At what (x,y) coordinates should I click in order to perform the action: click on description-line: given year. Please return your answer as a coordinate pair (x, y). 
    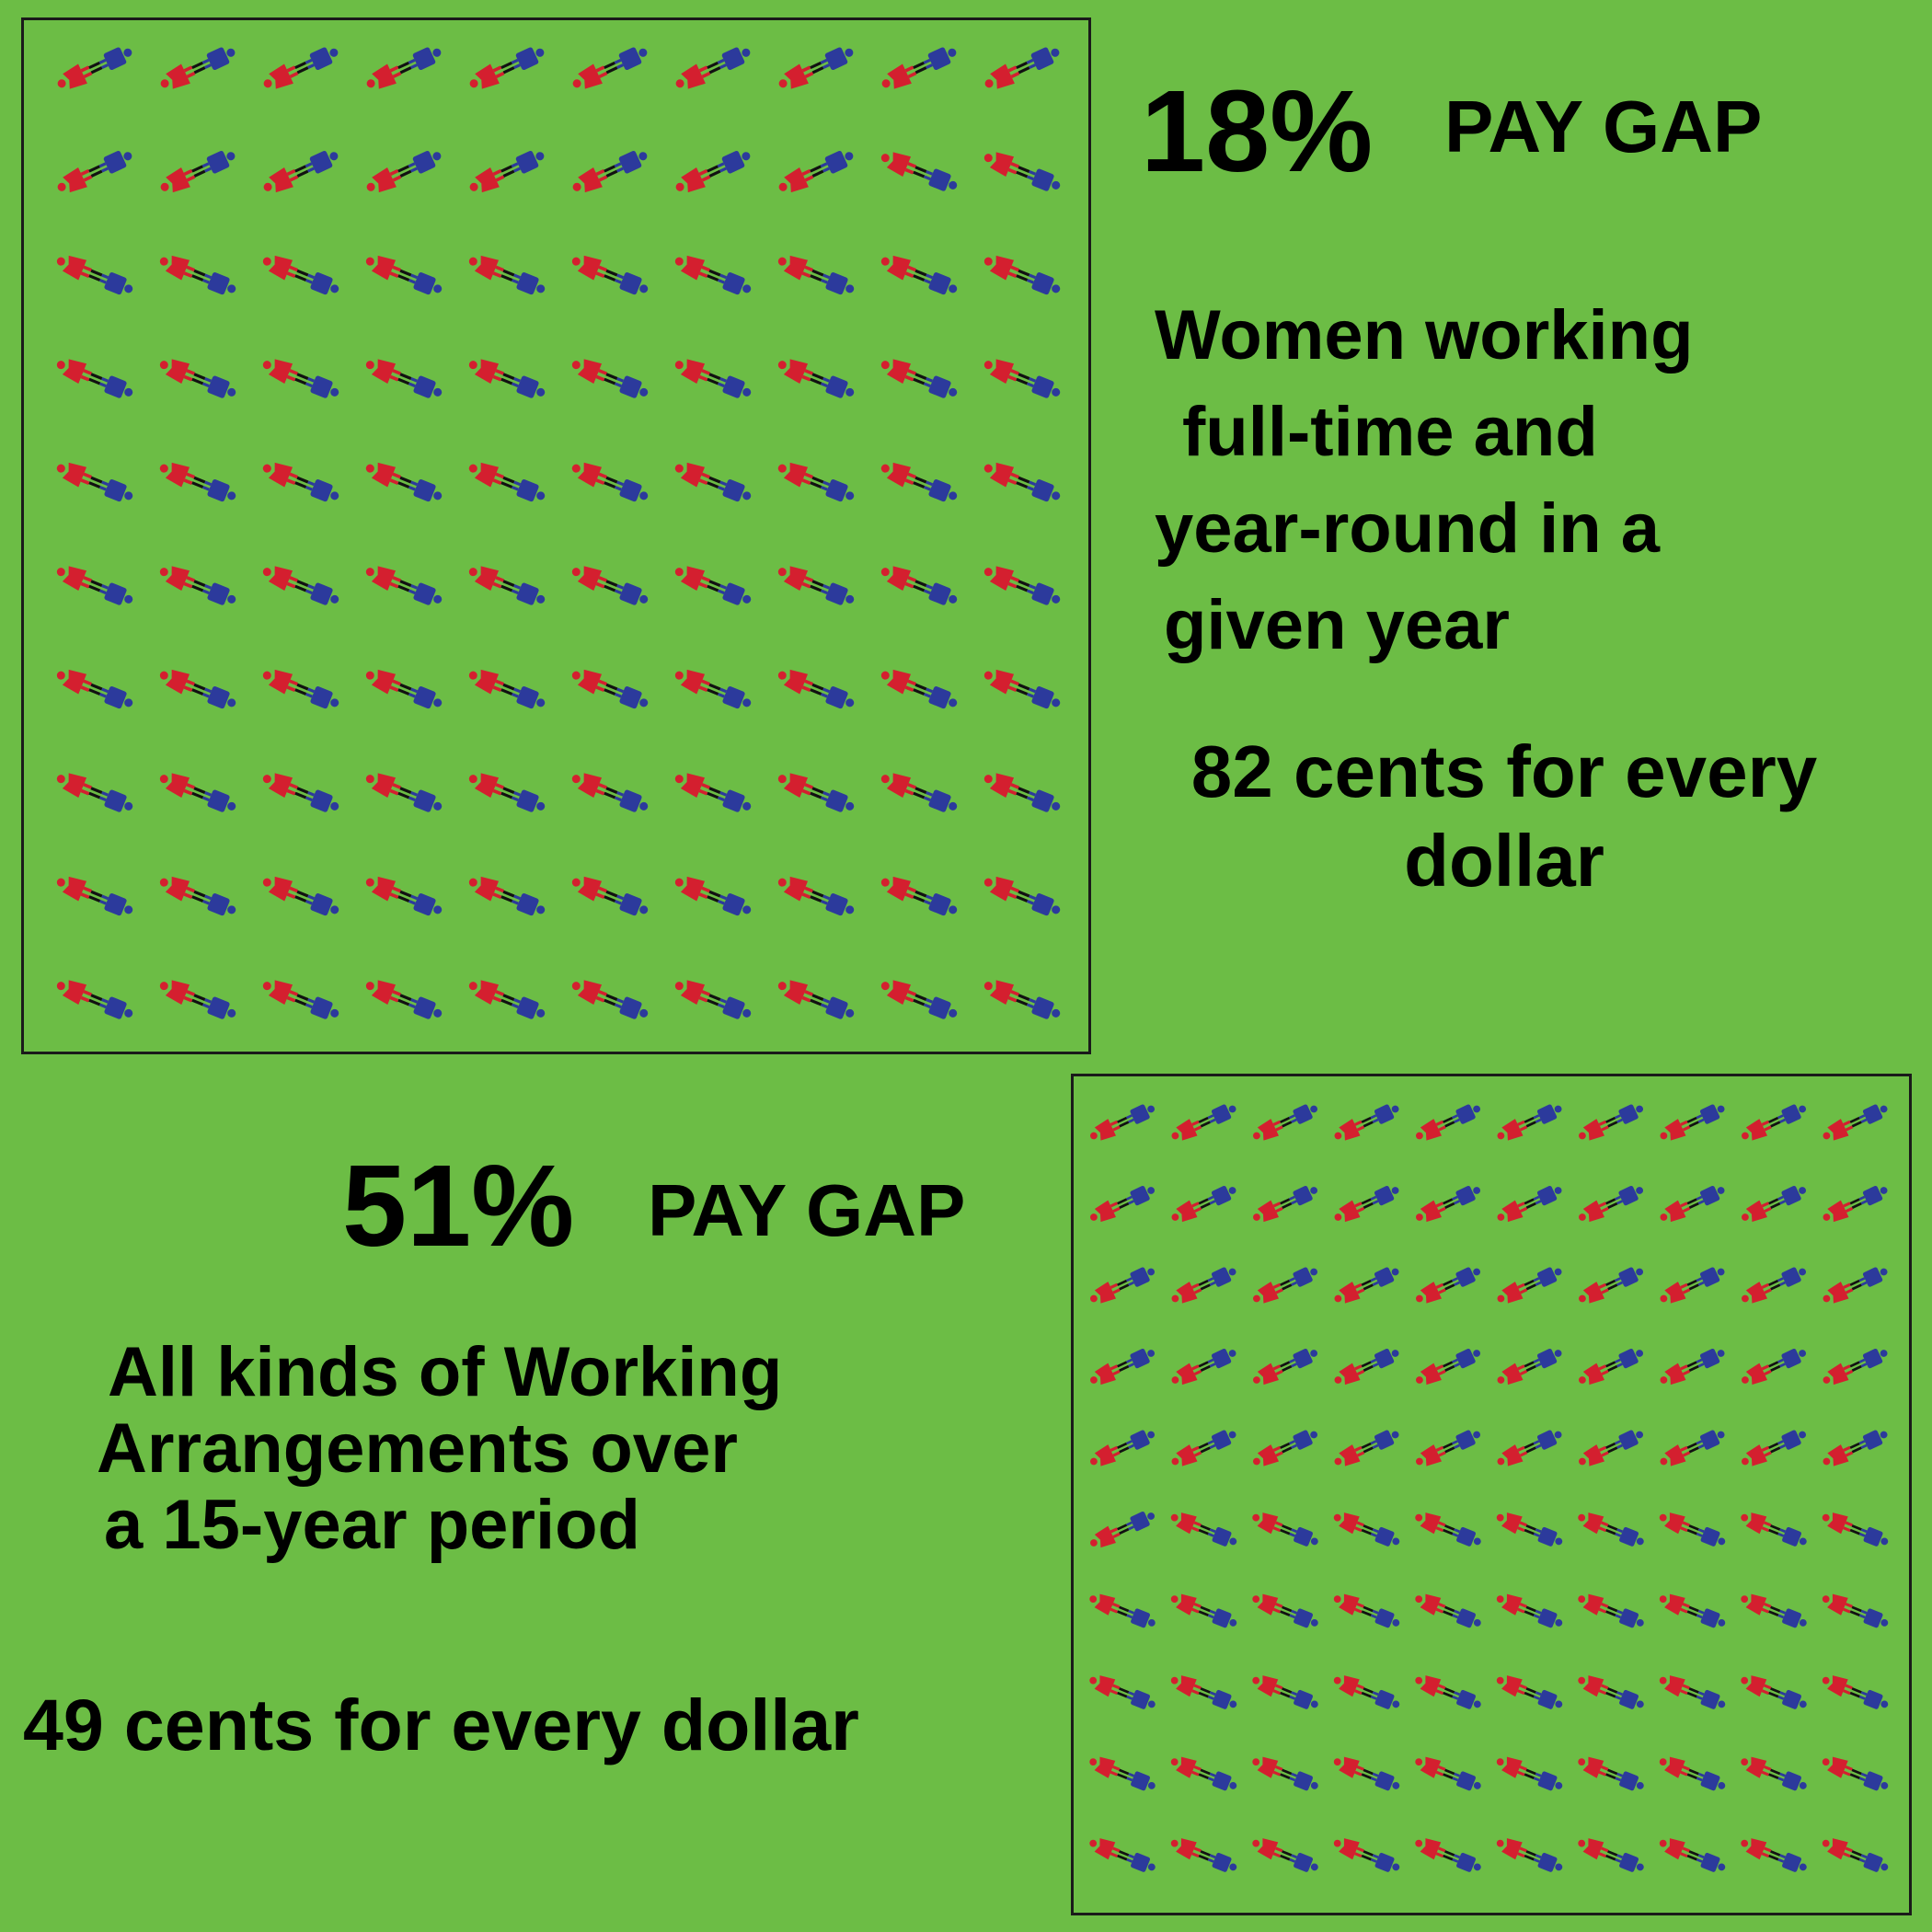
    Looking at the image, I should click on (1337, 625).